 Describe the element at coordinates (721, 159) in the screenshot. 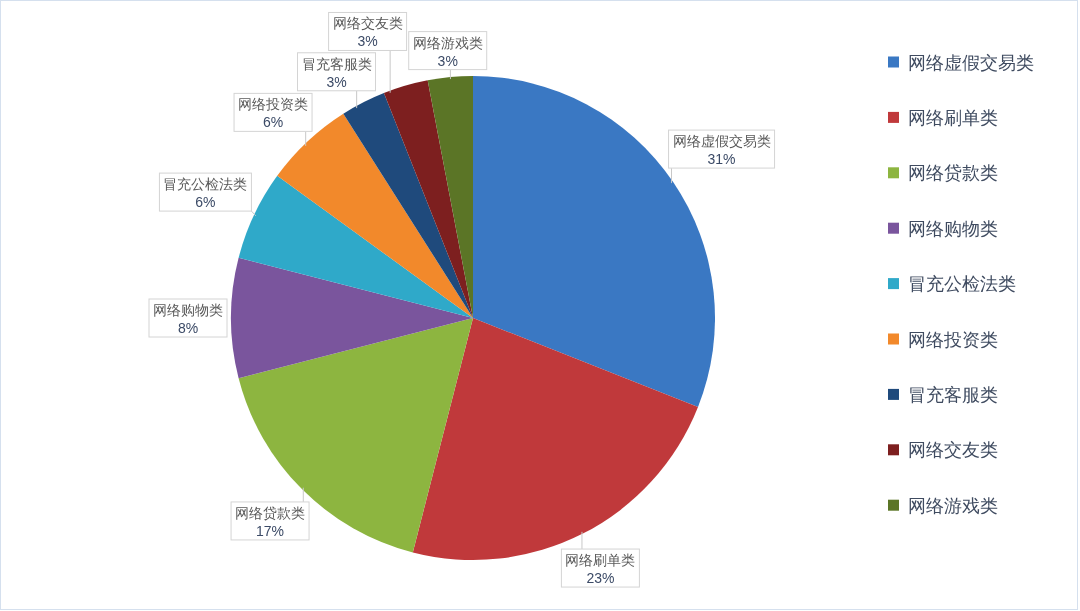

I see `data-label: 31%` at that location.